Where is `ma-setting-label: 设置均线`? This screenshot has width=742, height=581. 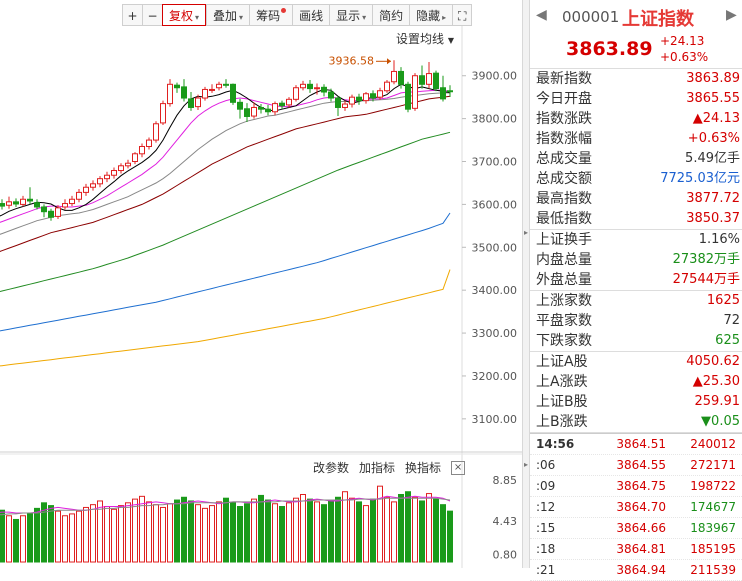 ma-setting-label: 设置均线 is located at coordinates (420, 39).